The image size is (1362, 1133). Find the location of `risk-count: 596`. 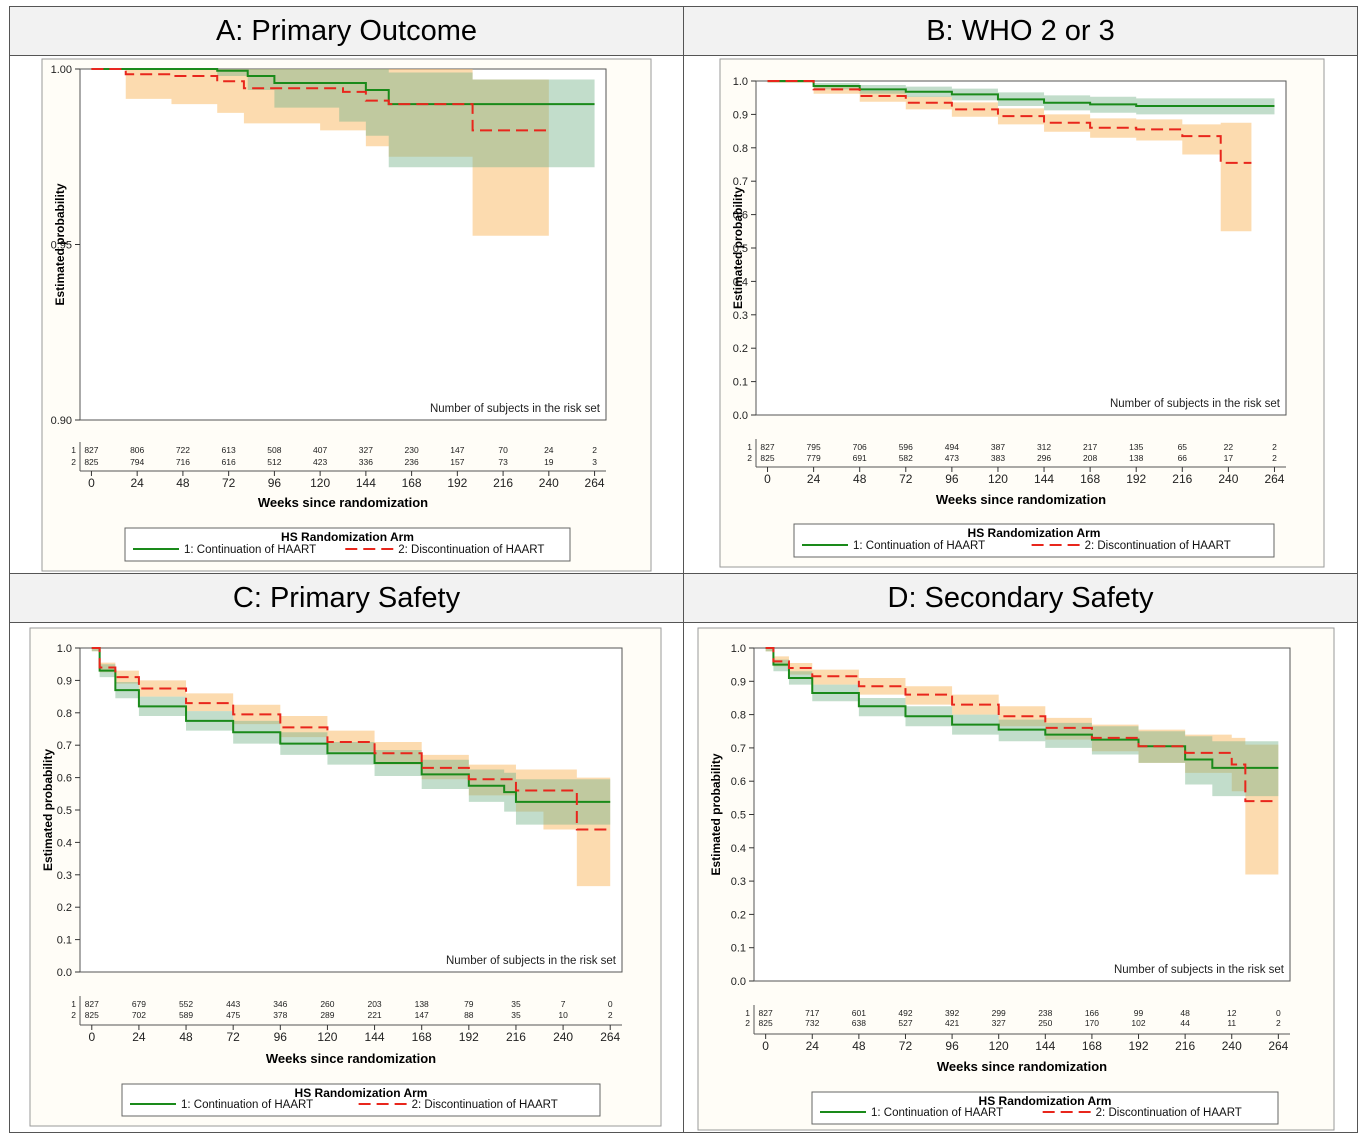

risk-count: 596 is located at coordinates (906, 447).